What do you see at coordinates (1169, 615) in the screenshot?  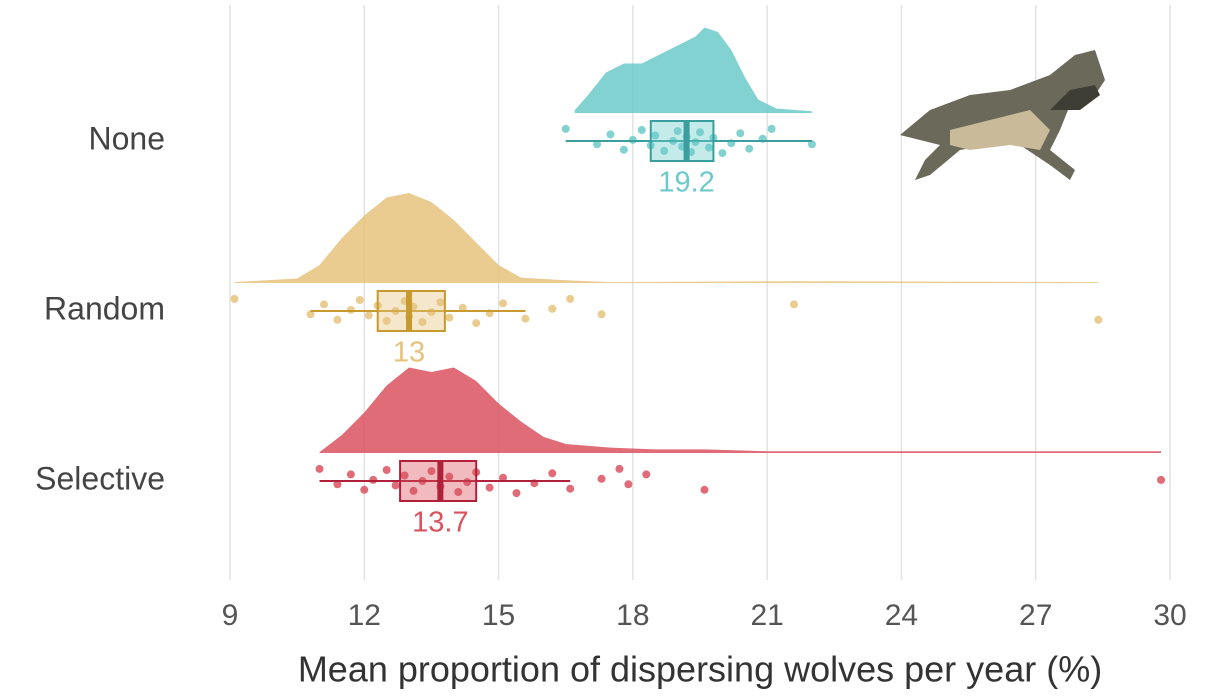 I see `x-tick-label: 30` at bounding box center [1169, 615].